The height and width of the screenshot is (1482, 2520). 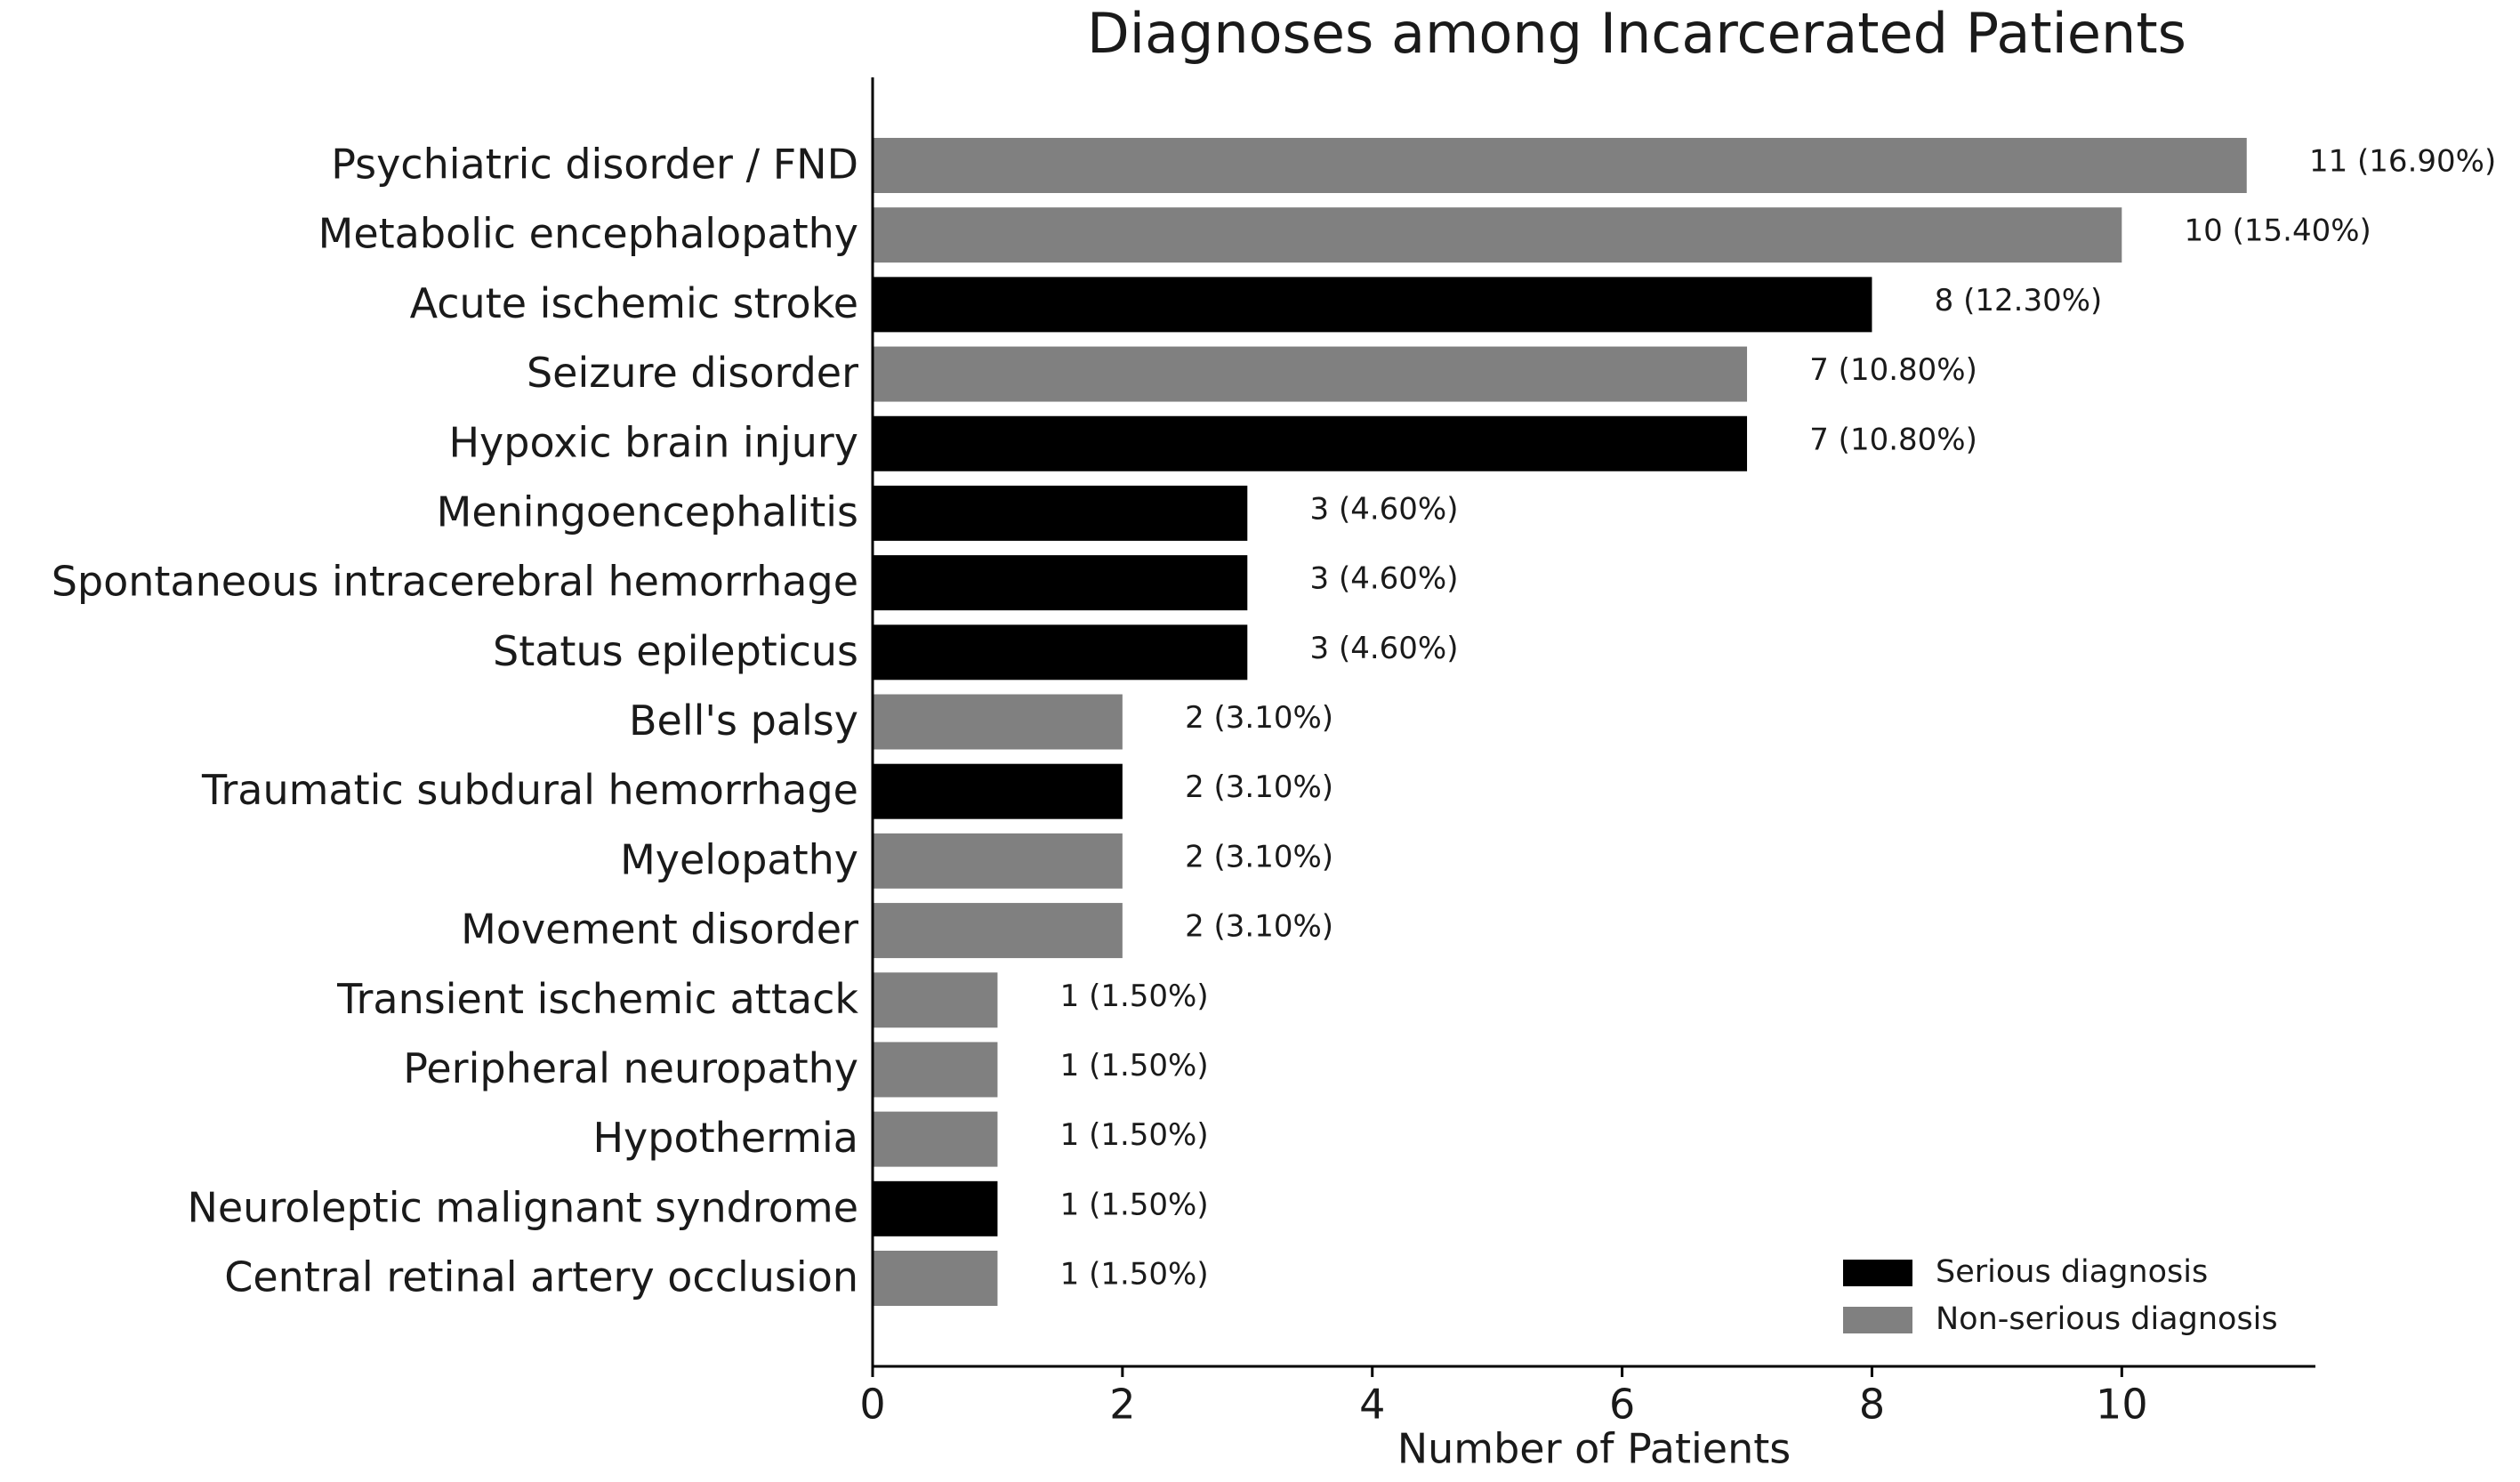 What do you see at coordinates (1594, 1449) in the screenshot?
I see `x-axis-label: Number of Patients` at bounding box center [1594, 1449].